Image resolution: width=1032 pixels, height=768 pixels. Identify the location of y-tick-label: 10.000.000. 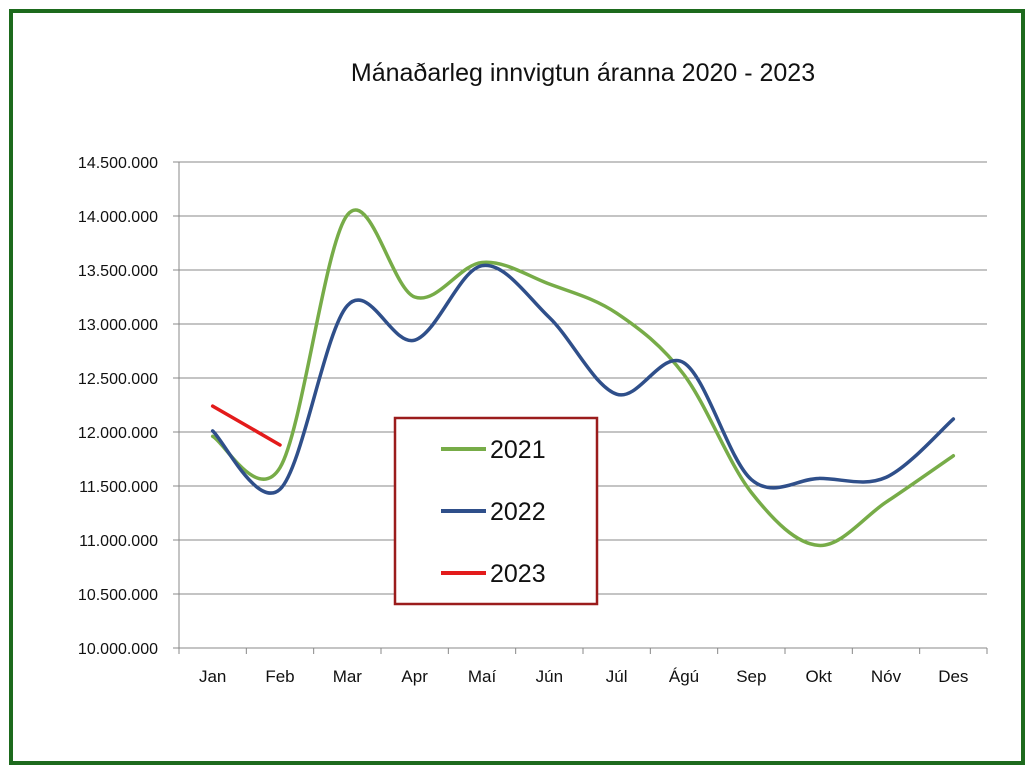
(118, 649).